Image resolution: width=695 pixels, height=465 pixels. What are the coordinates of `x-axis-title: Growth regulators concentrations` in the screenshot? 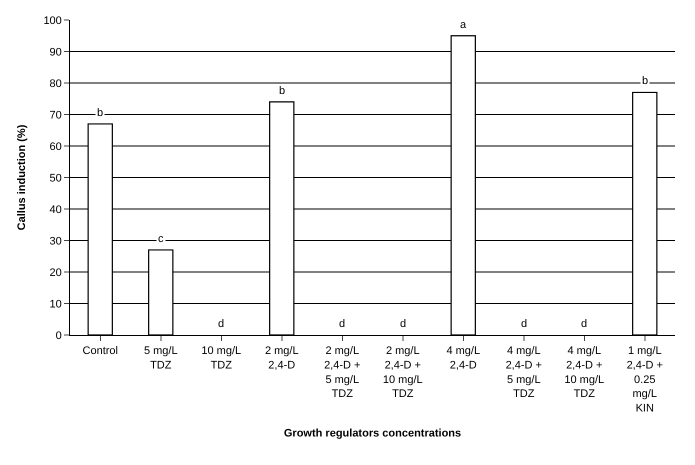 It's located at (373, 434).